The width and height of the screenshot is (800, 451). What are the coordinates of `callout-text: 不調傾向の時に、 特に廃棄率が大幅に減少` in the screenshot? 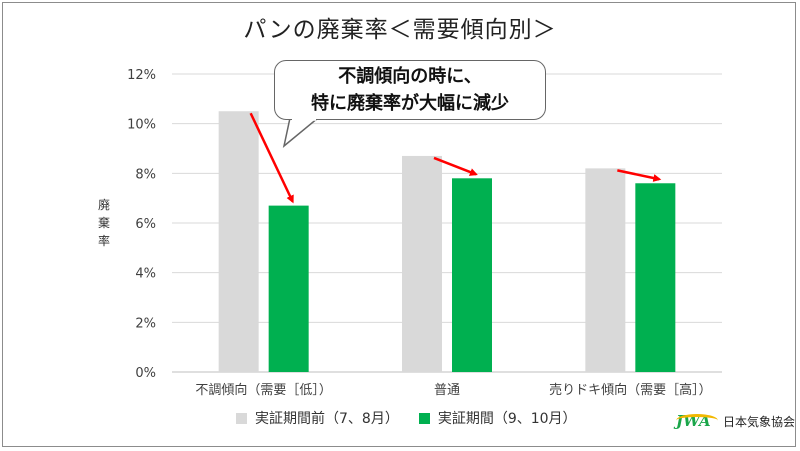 It's located at (410, 90).